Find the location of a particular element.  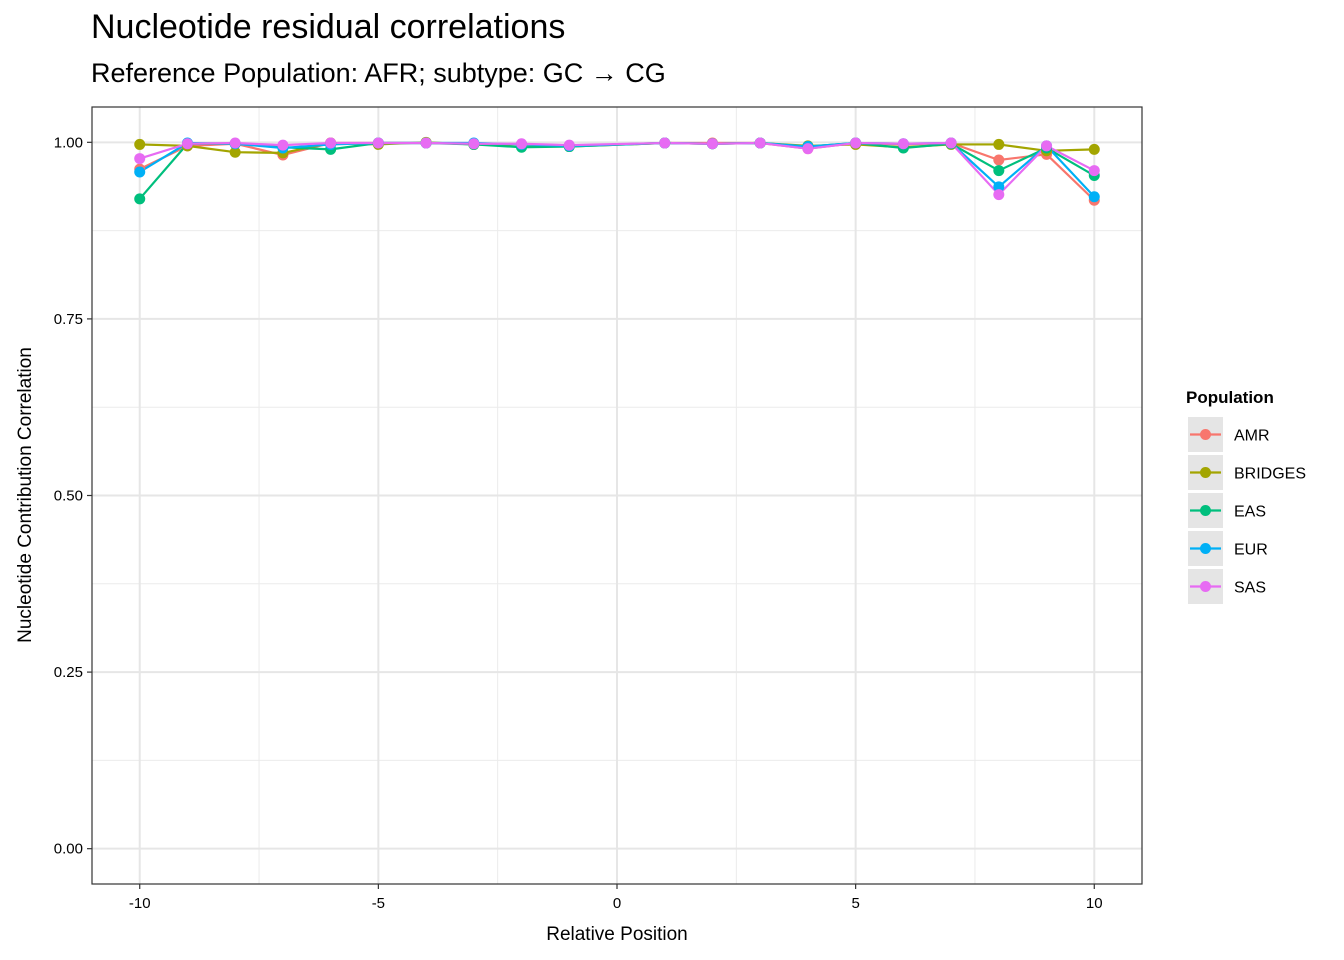

legend-title: Population is located at coordinates (1230, 397).